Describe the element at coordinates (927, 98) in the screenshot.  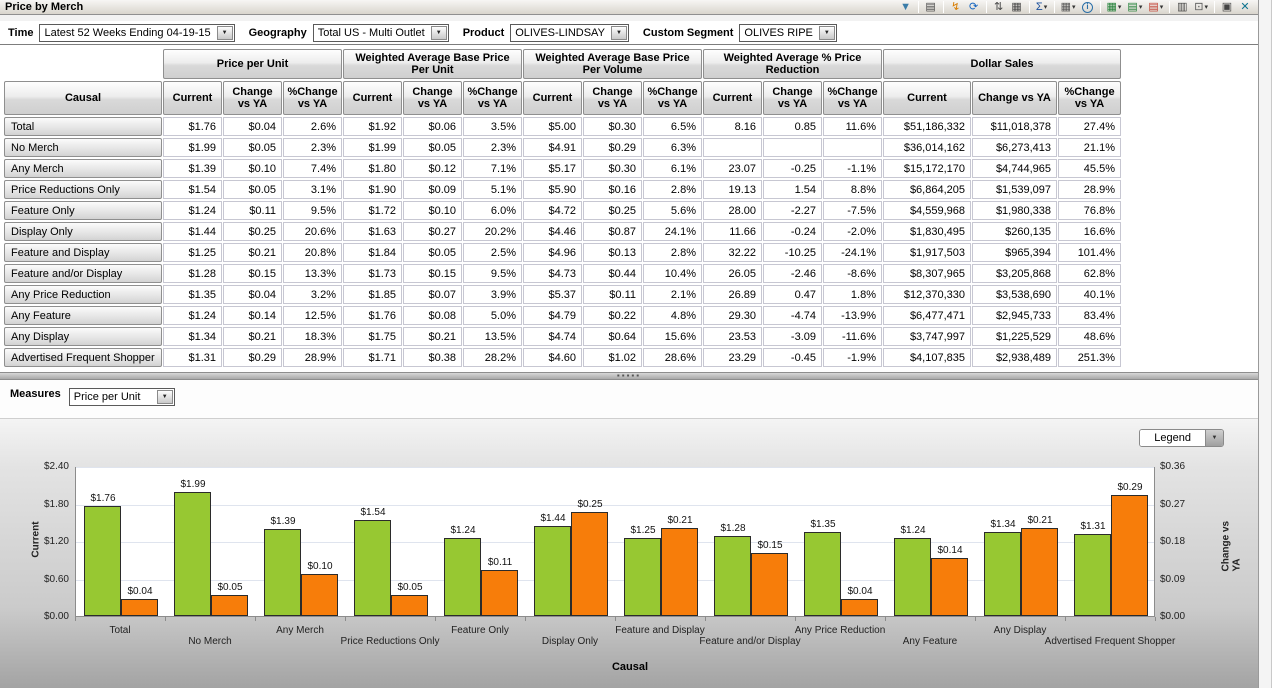
I see `col-header-4-0: Current` at that location.